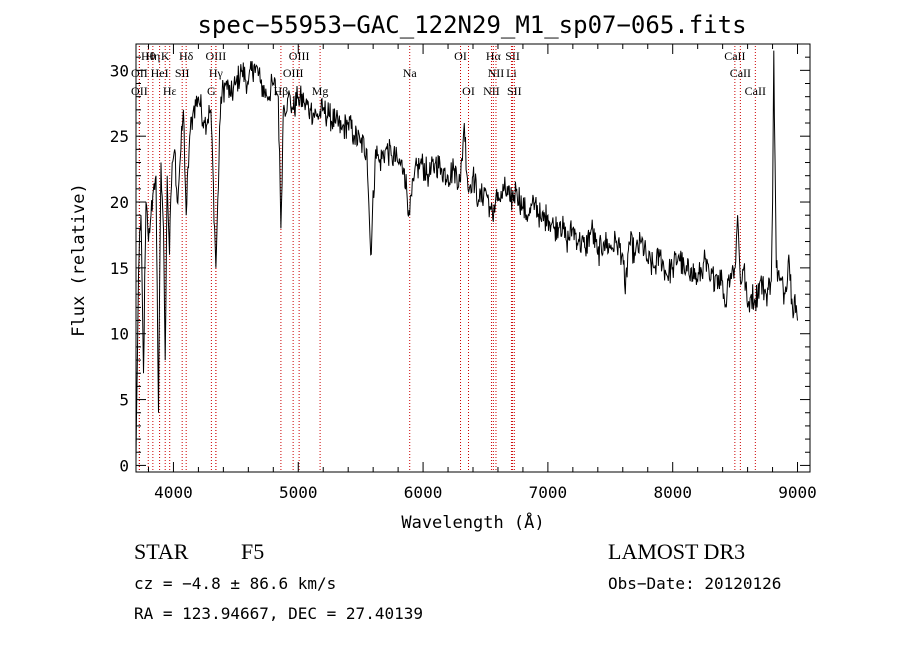 The height and width of the screenshot is (649, 900). What do you see at coordinates (797, 492) in the screenshot?
I see `x-tick-label: 9000` at bounding box center [797, 492].